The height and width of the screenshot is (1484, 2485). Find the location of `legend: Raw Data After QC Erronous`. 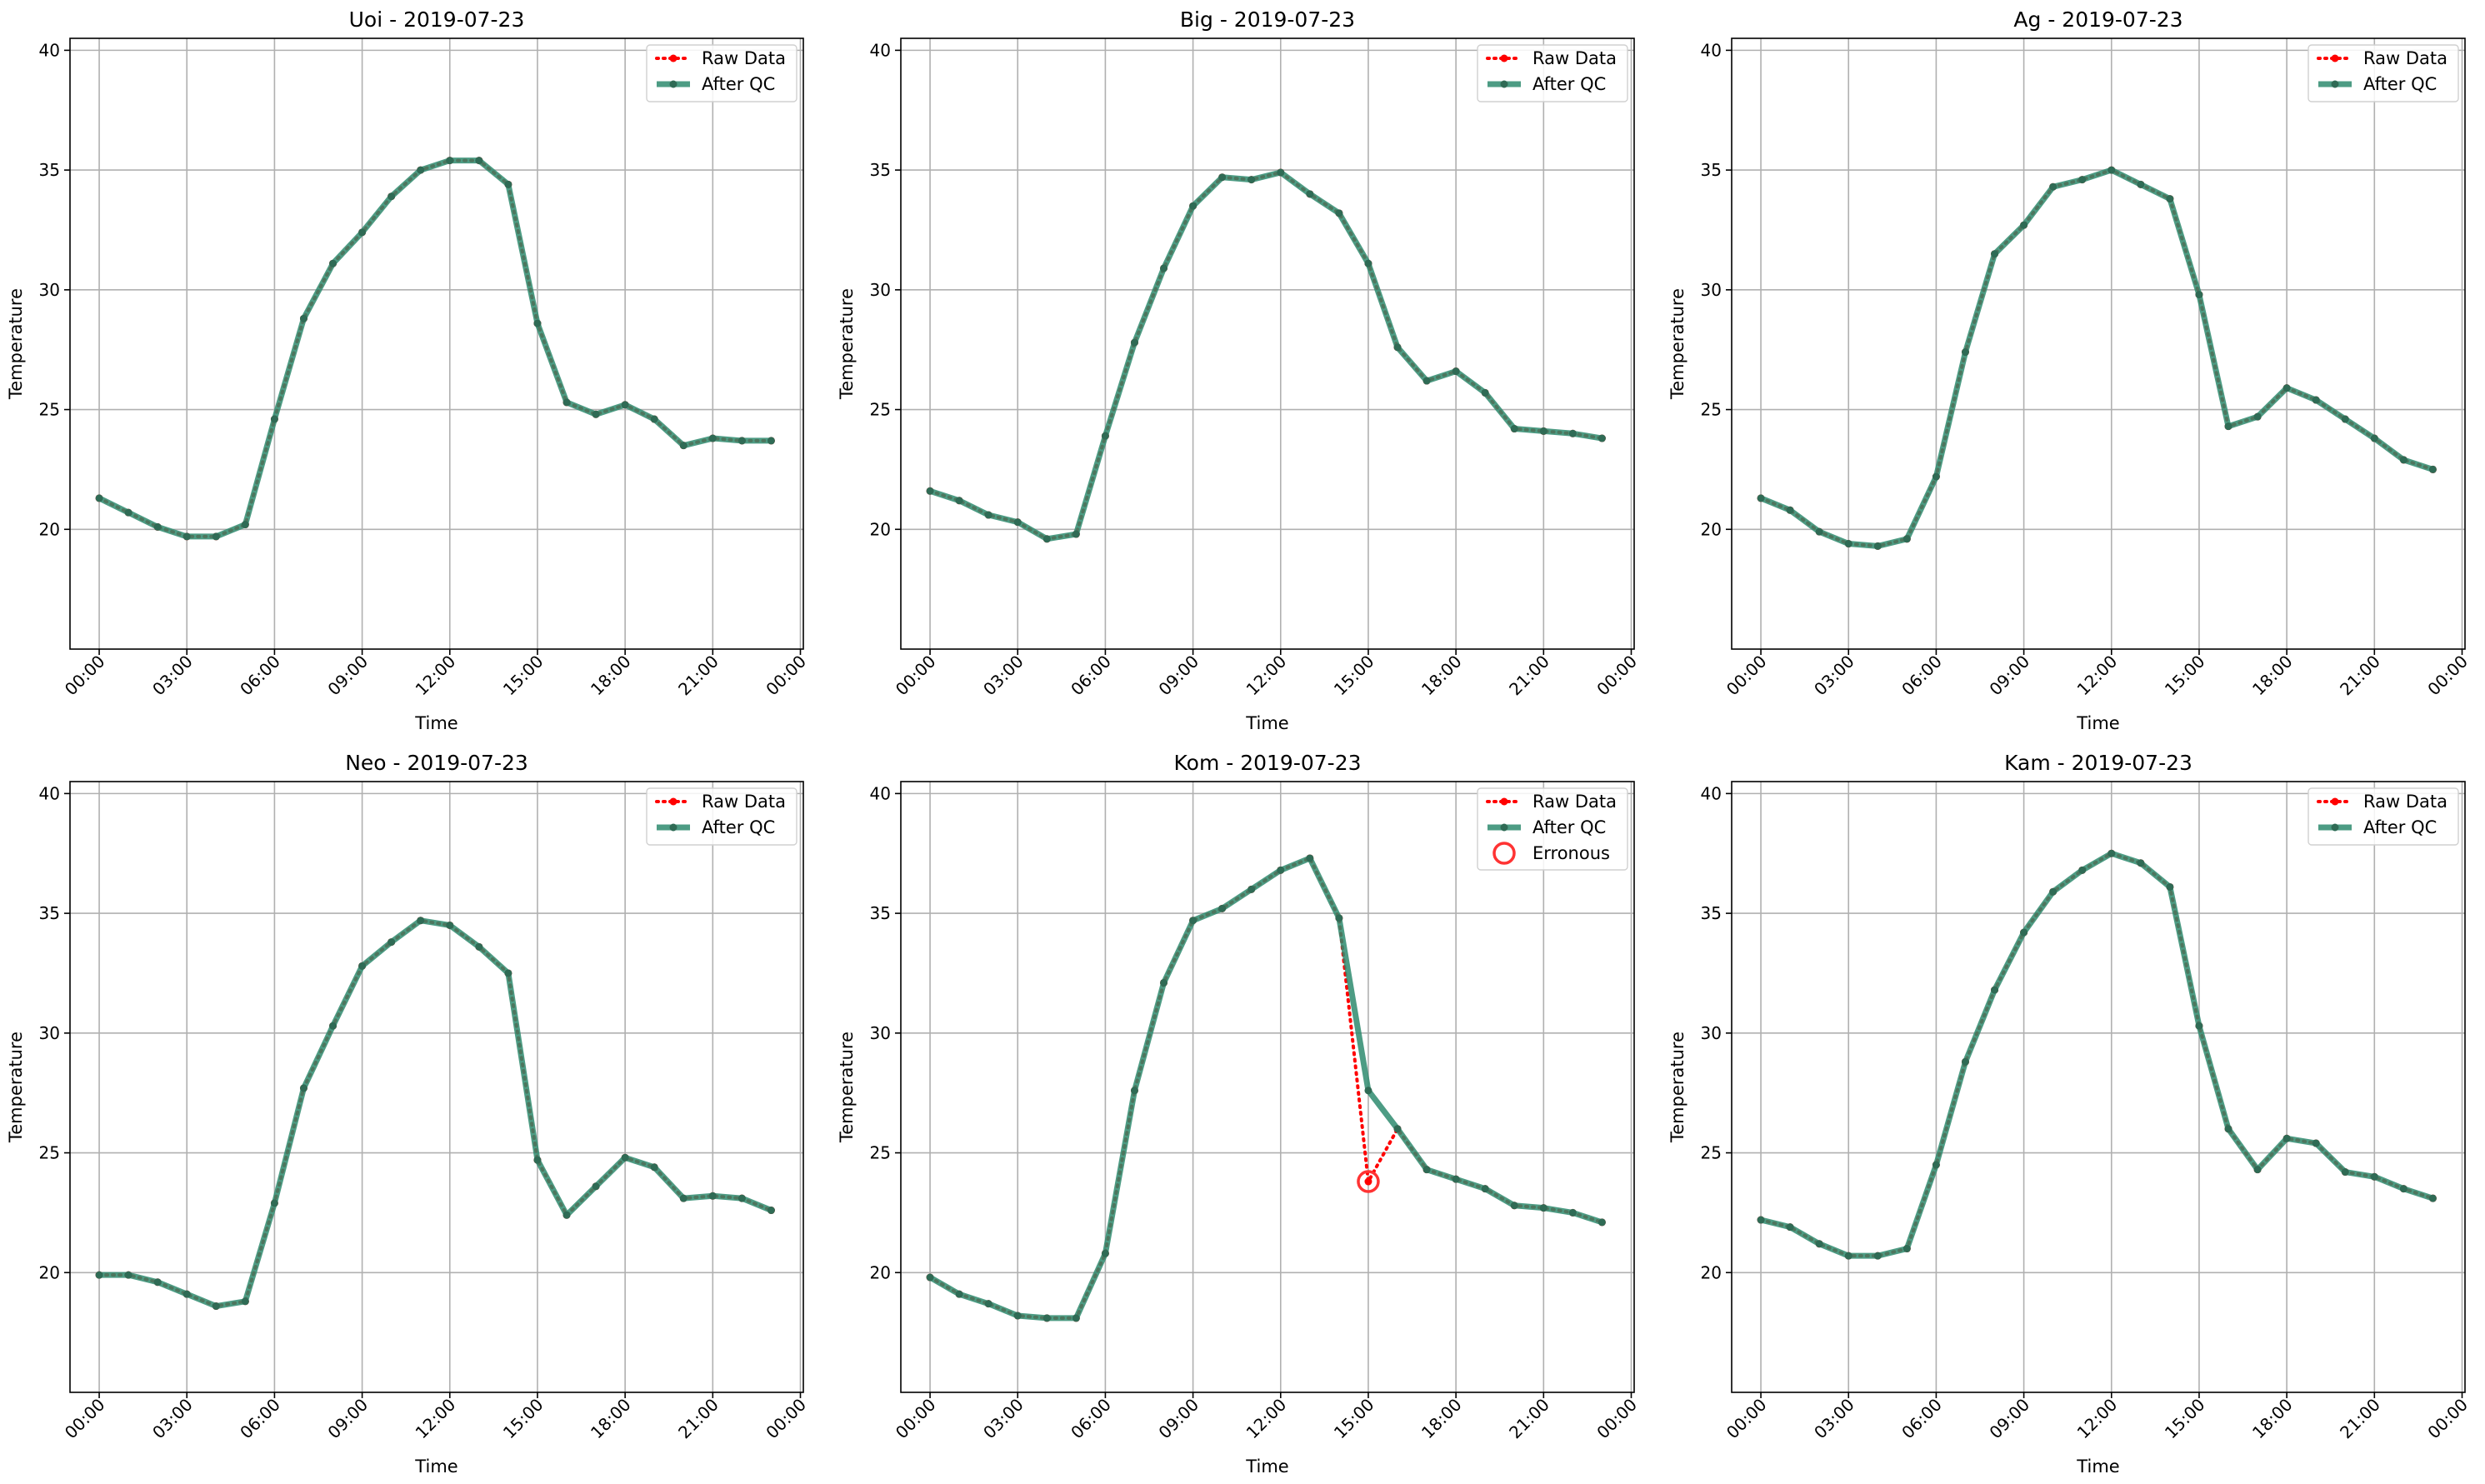

legend: Raw Data After QC Erronous is located at coordinates (1552, 829).